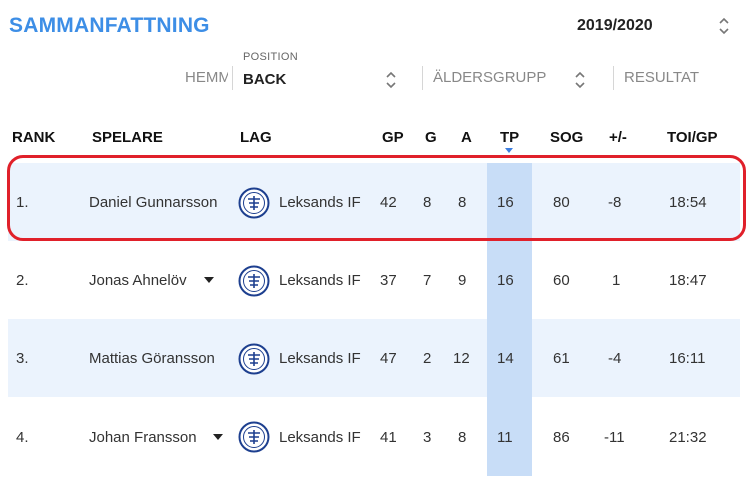 Image resolution: width=746 pixels, height=477 pixels. Describe the element at coordinates (109, 25) in the screenshot. I see `page-title: SAMMANFATTNING` at that location.